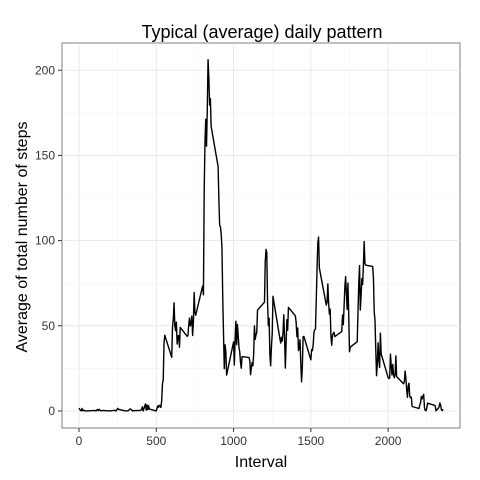  I want to click on y-axis-title: Average of total number of steps, so click(22, 237).